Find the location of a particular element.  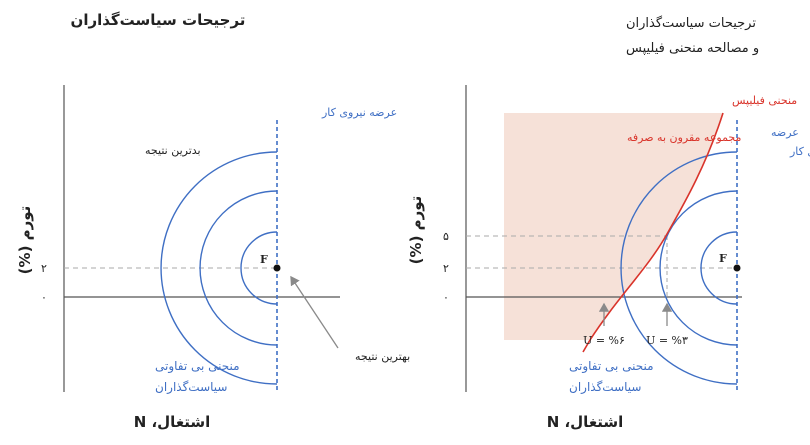

best-outcome-arrow is located at coordinates (314, 312).